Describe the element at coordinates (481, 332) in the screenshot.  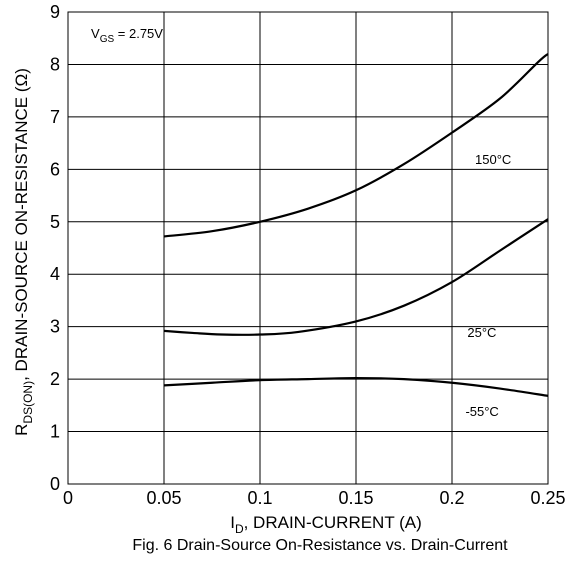
I see `series-label: 25°C` at that location.